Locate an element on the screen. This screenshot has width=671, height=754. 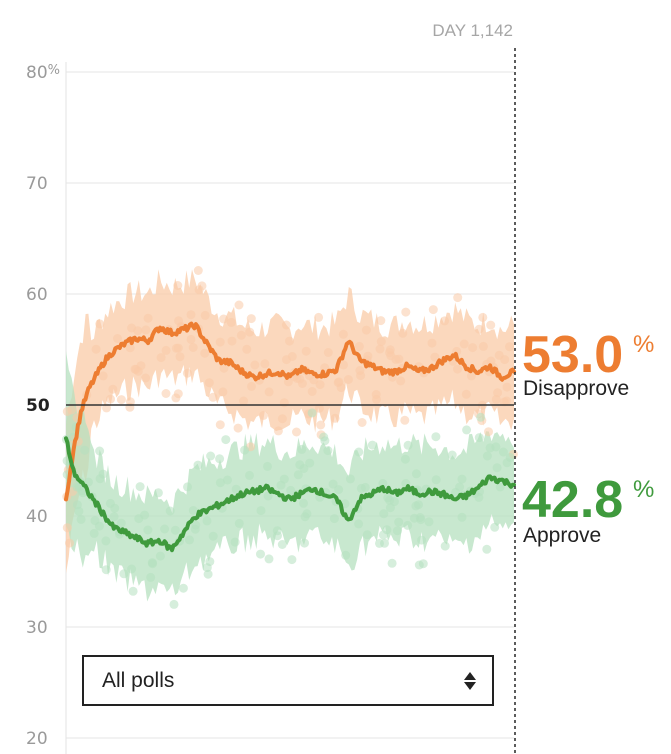
approve-trend-line is located at coordinates (290, 494).